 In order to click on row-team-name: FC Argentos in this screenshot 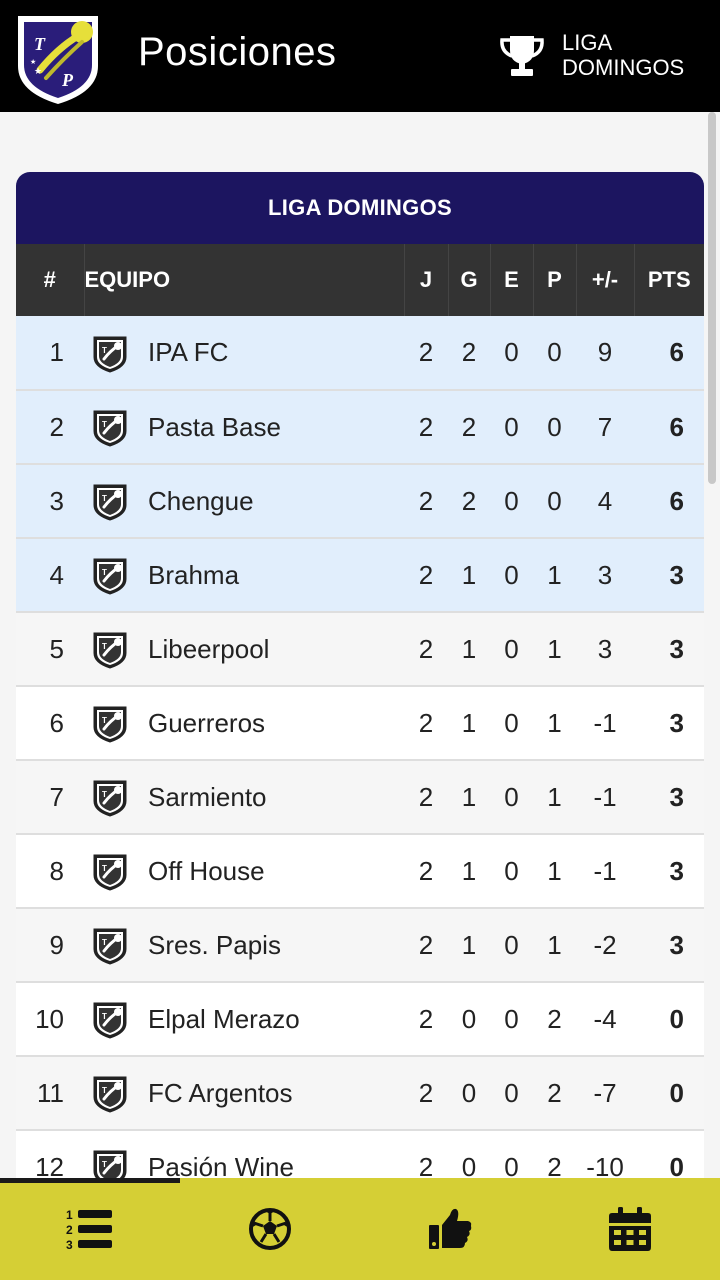, I will do `click(220, 1092)`.